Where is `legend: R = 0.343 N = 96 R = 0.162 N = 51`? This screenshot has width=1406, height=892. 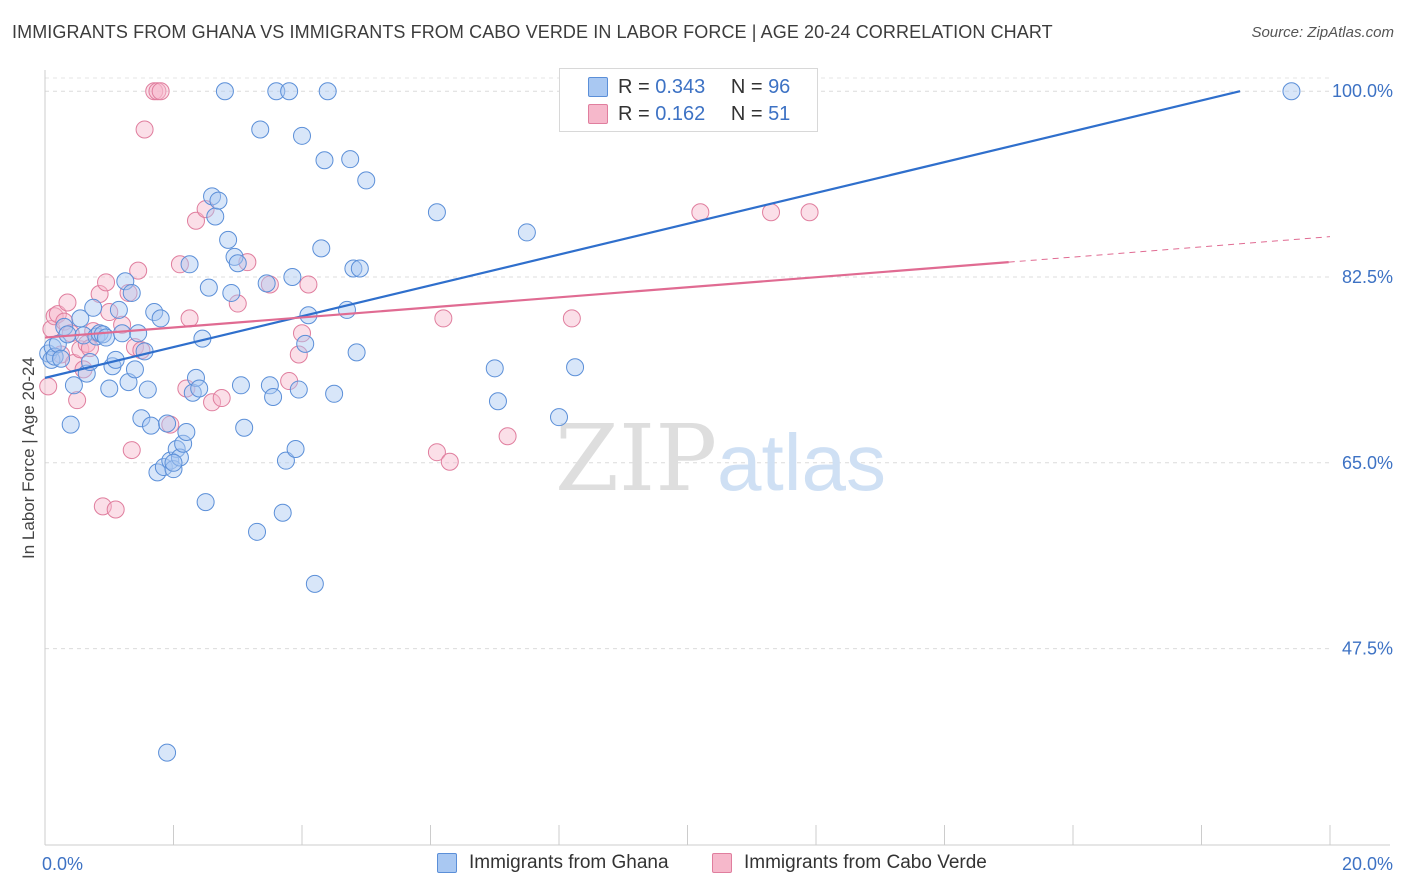
legend: R = 0.343 N = 96 R = 0.162 N = 51 is located at coordinates (688, 100).